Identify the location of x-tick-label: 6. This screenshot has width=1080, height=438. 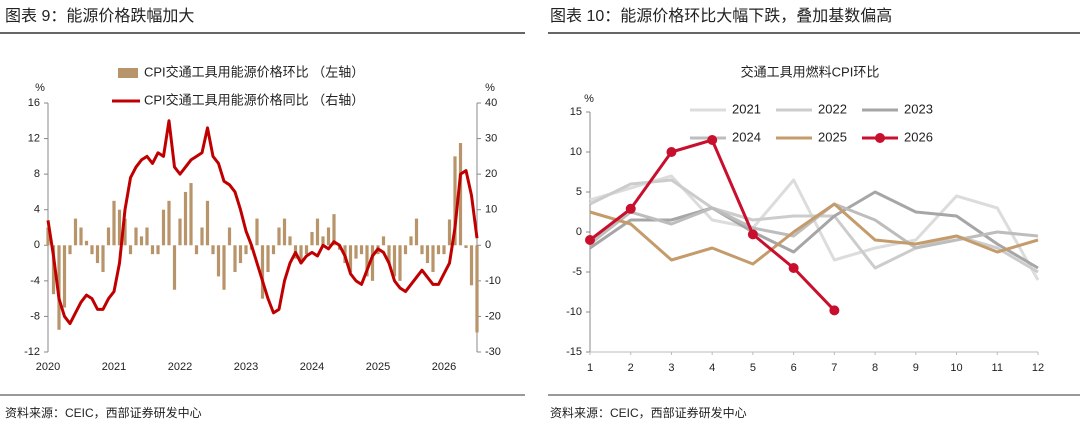
(794, 368).